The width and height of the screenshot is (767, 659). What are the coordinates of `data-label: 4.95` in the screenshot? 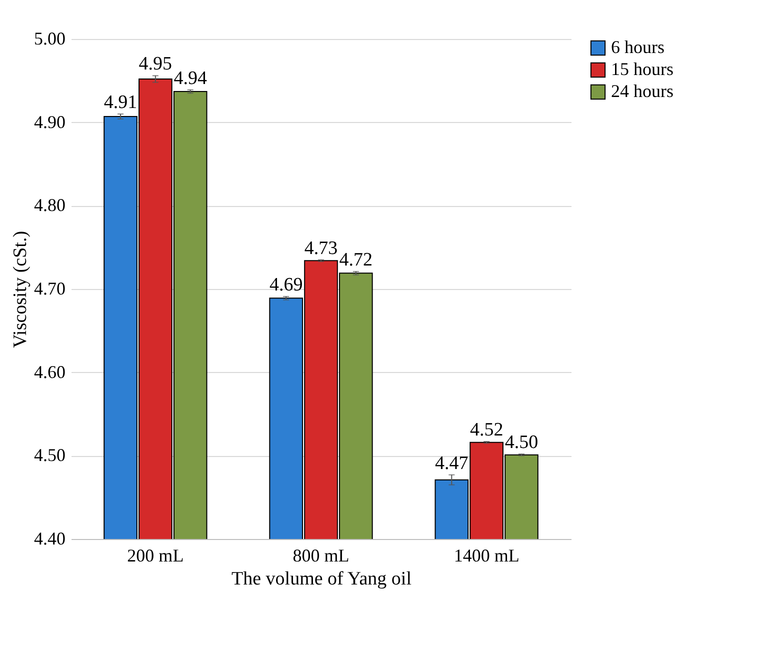 It's located at (155, 64).